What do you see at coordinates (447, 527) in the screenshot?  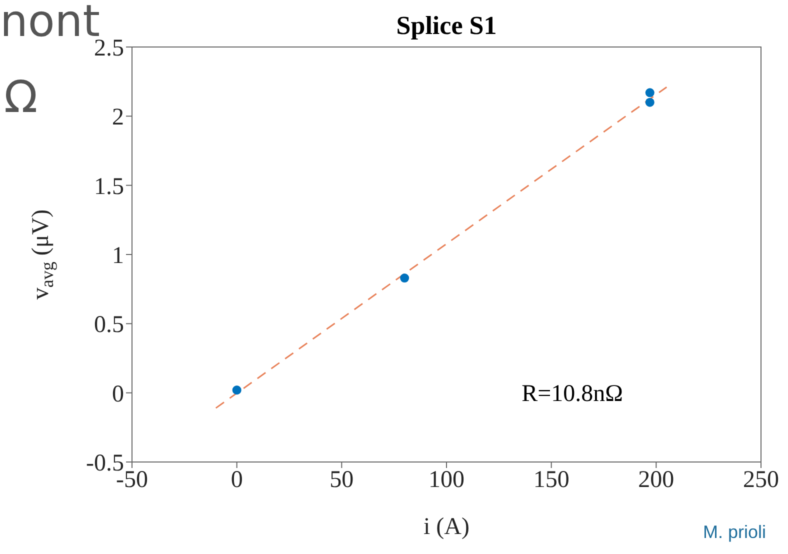 I see `x-axis-title: i (A)` at bounding box center [447, 527].